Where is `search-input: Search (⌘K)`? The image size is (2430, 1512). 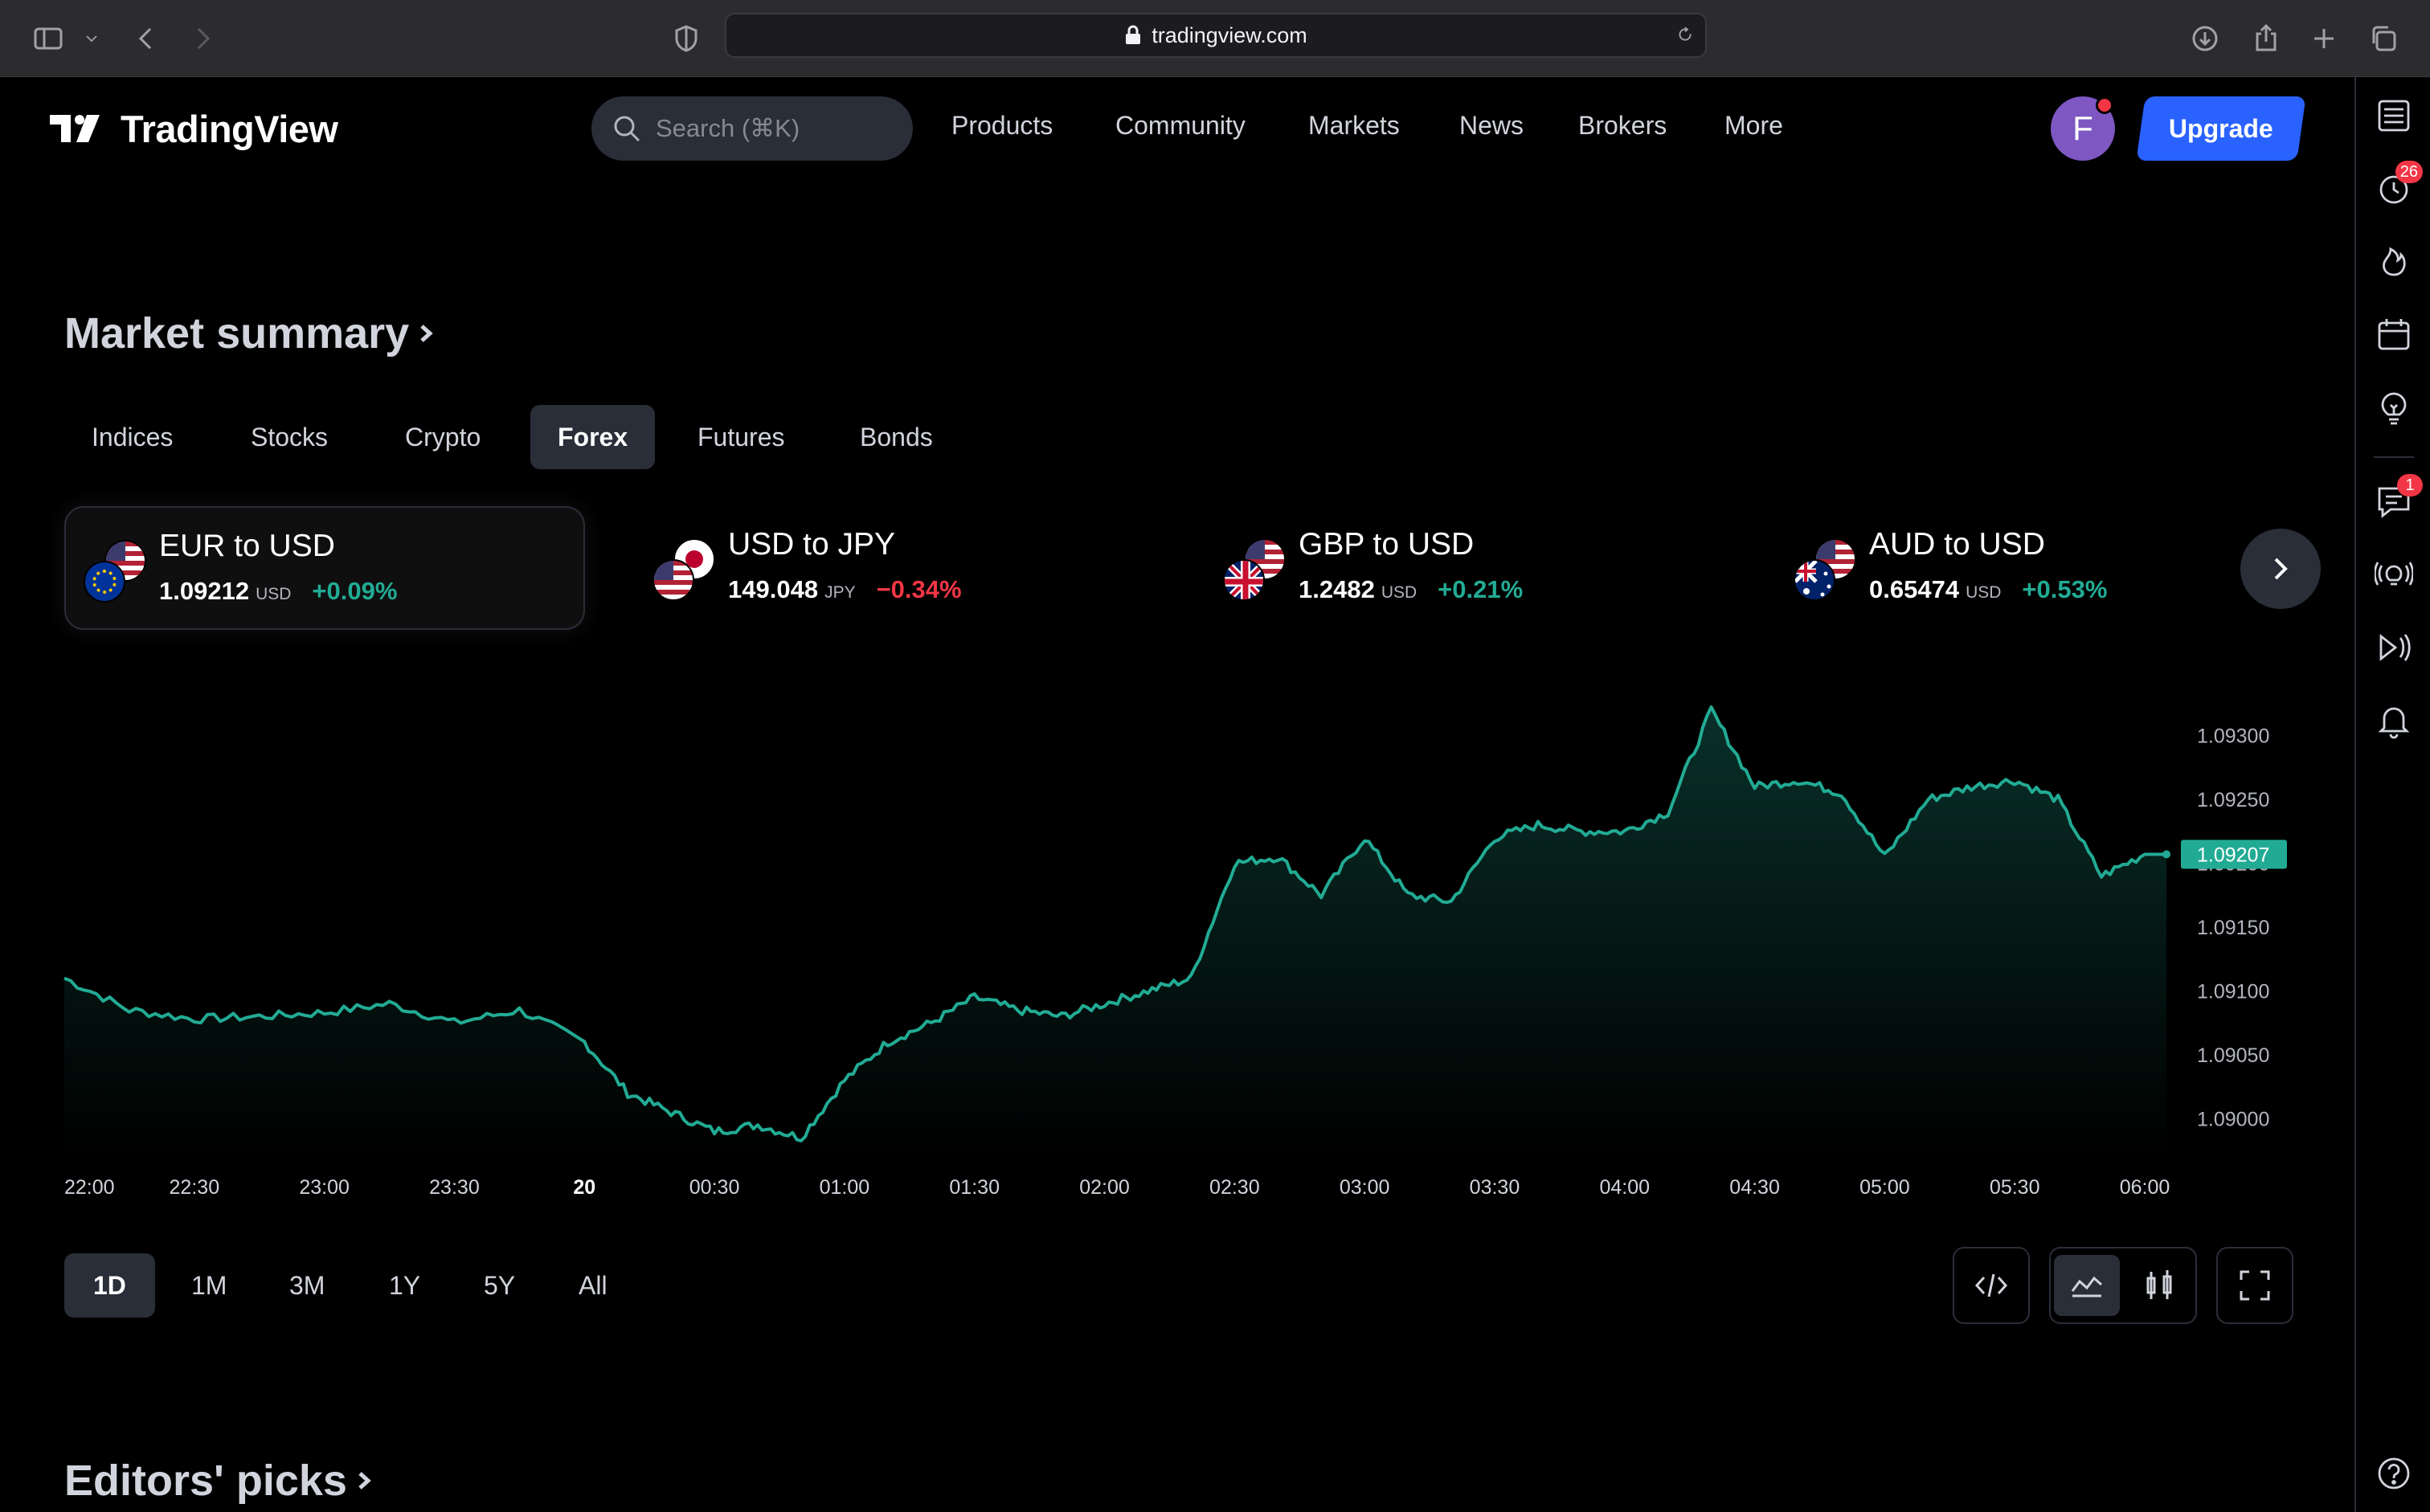
search-input: Search (⌘K) is located at coordinates (752, 128).